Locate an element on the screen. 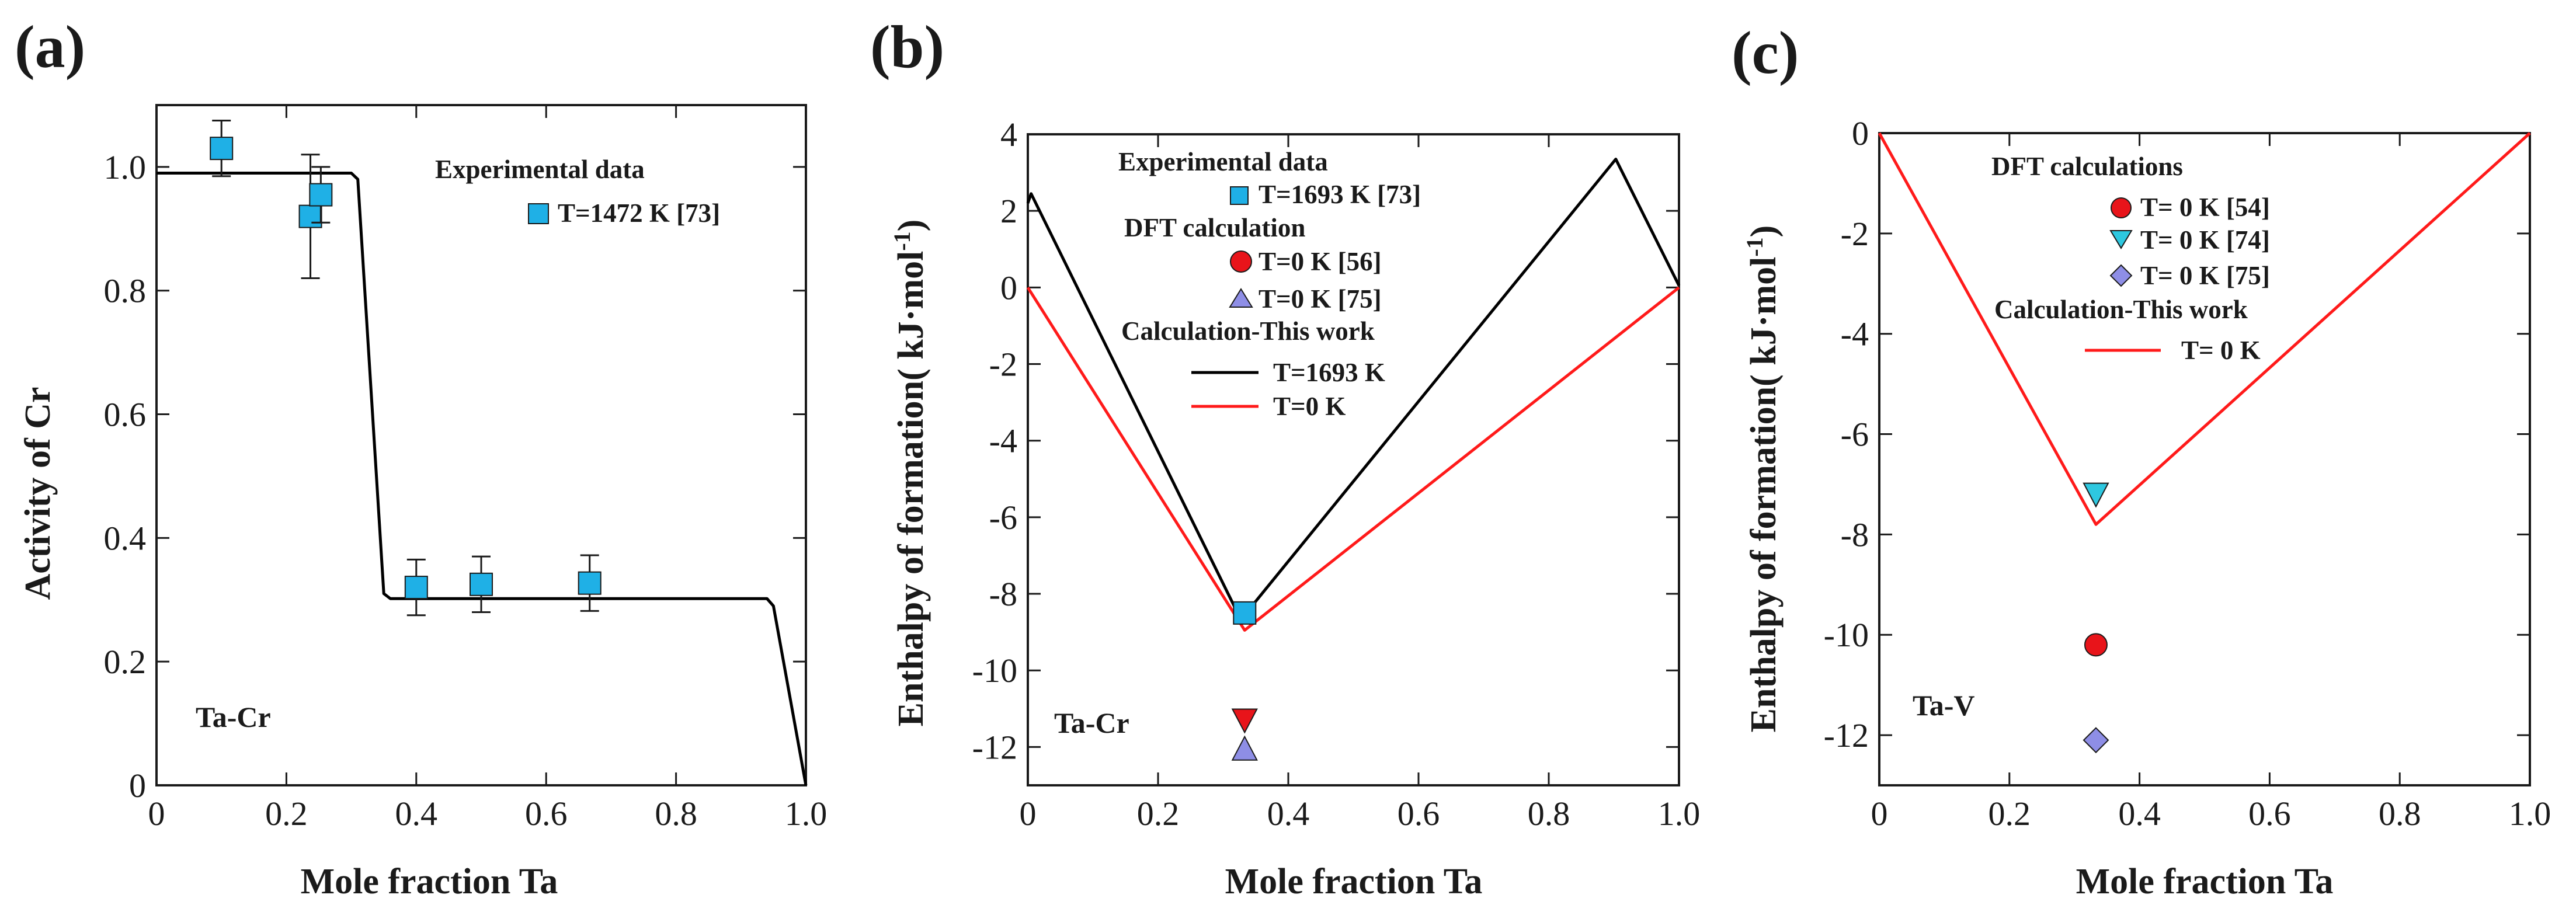 This screenshot has width=2576, height=905. panel-c-x-tick-label: 0.2 is located at coordinates (2010, 814).